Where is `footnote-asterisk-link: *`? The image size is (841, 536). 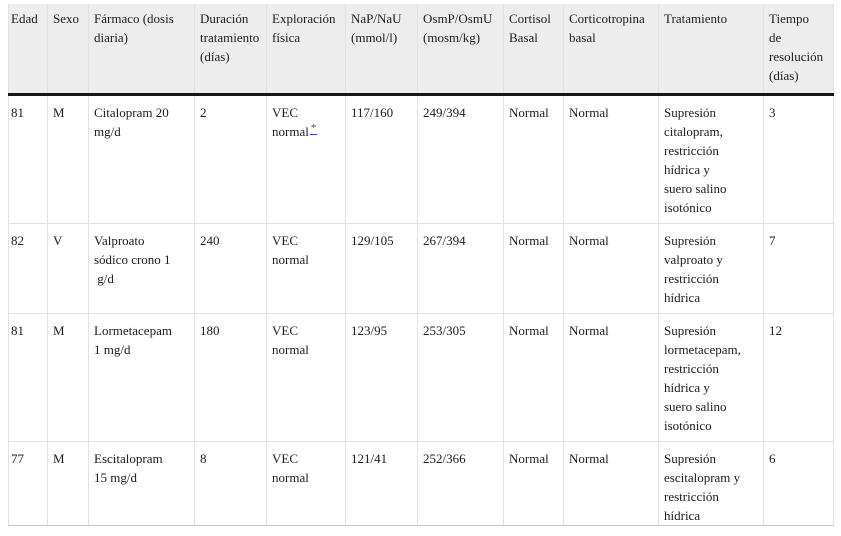 footnote-asterisk-link: * is located at coordinates (313, 128).